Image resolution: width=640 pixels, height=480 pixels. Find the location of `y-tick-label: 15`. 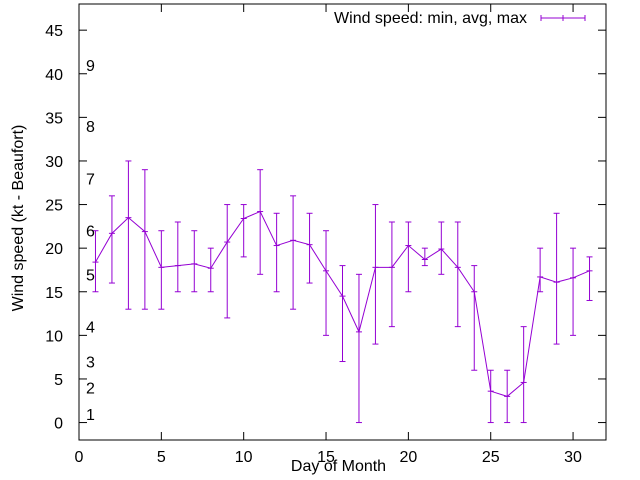

y-tick-label: 15 is located at coordinates (54, 293).